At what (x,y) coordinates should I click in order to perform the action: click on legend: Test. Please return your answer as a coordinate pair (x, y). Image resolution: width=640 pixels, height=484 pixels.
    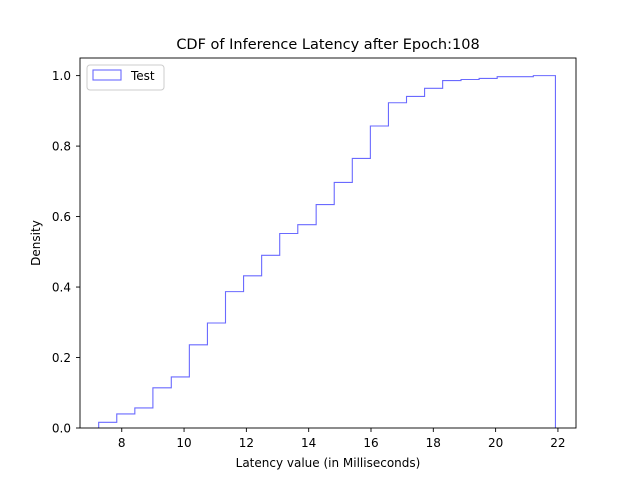
    Looking at the image, I should click on (125, 77).